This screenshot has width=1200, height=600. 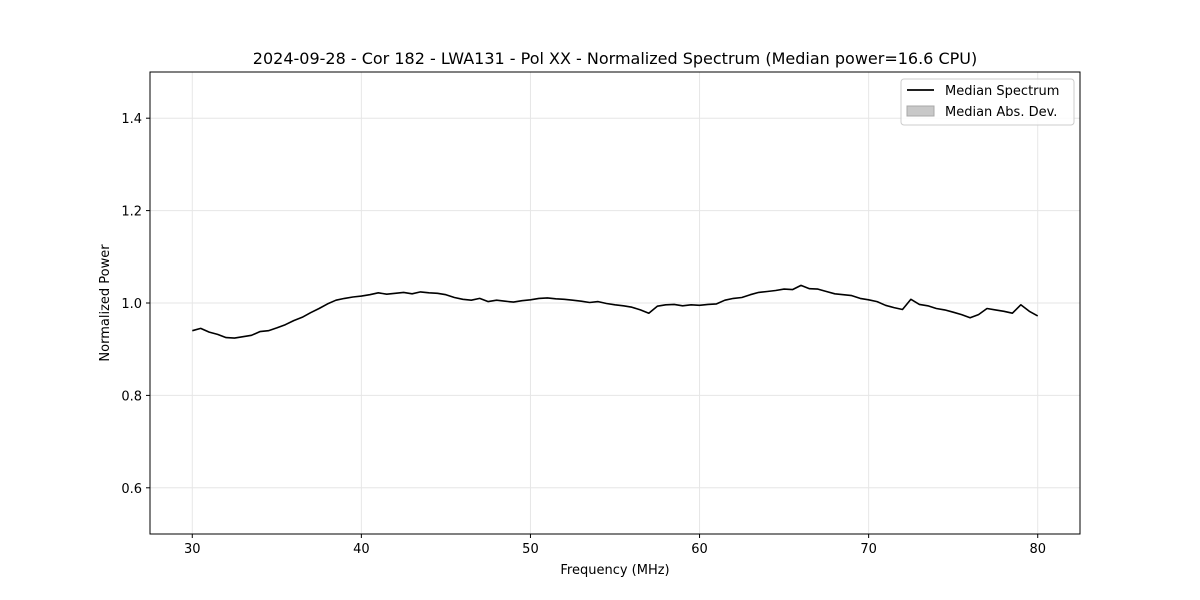 I want to click on series-layer, so click(x=615, y=311).